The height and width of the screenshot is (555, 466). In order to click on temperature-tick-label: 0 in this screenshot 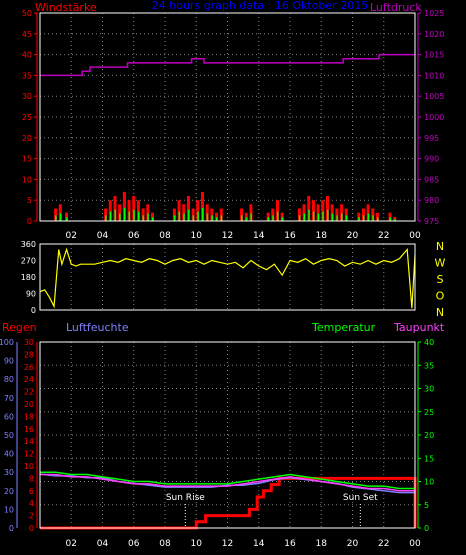, I will do `click(426, 528)`.